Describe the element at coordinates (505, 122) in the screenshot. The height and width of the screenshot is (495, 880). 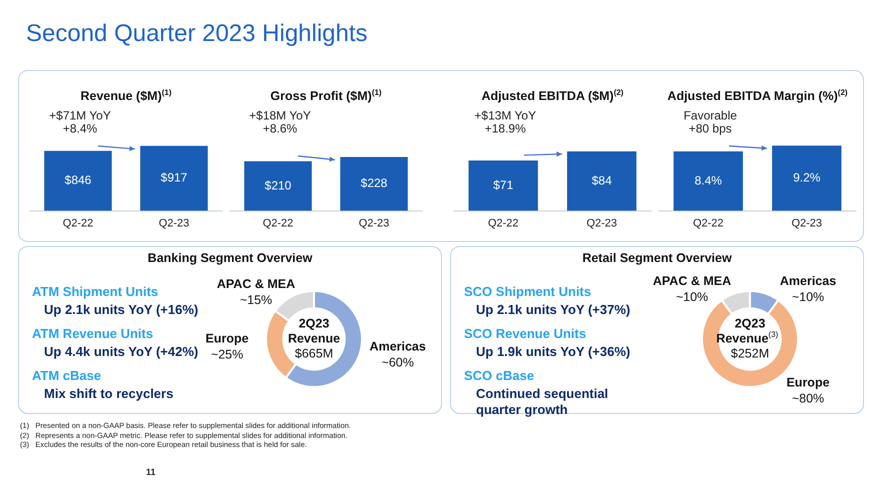
I see `text: +$13M YoY +18.9%` at that location.